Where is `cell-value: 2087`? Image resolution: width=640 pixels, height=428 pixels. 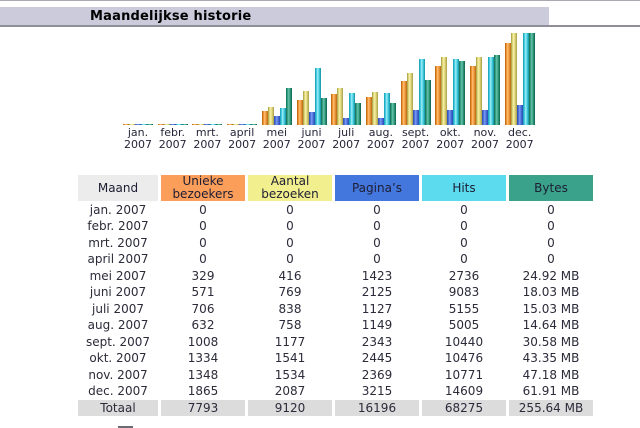 cell-value: 2087 is located at coordinates (290, 391).